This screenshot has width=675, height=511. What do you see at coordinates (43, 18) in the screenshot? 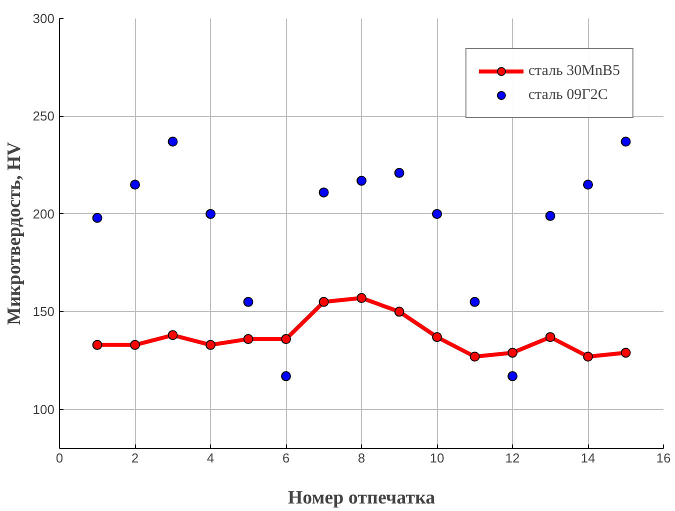
I see `y-tick-label: 300` at bounding box center [43, 18].